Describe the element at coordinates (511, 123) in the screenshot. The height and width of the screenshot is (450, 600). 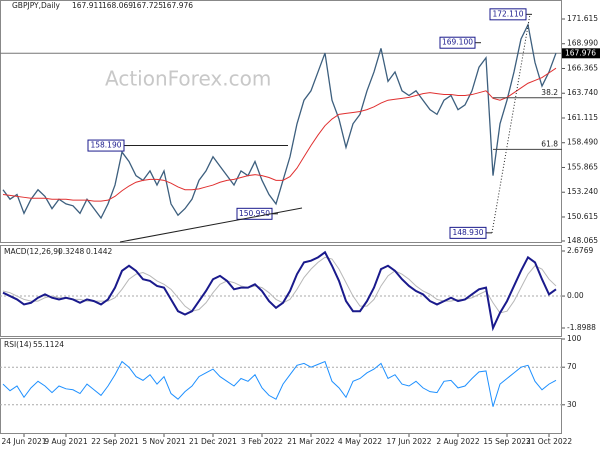
I see `fib-line` at that location.